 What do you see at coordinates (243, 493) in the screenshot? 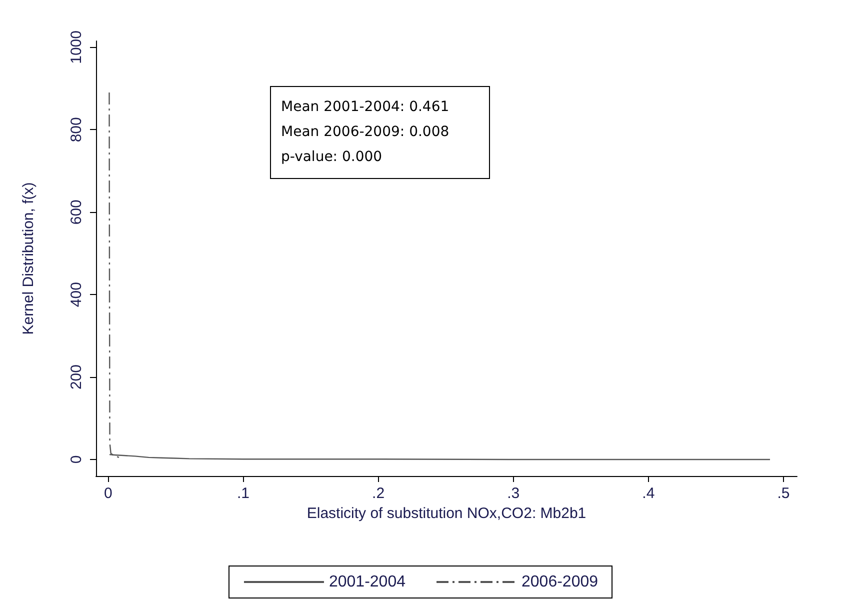
I see `x-tick-label: .1` at bounding box center [243, 493].